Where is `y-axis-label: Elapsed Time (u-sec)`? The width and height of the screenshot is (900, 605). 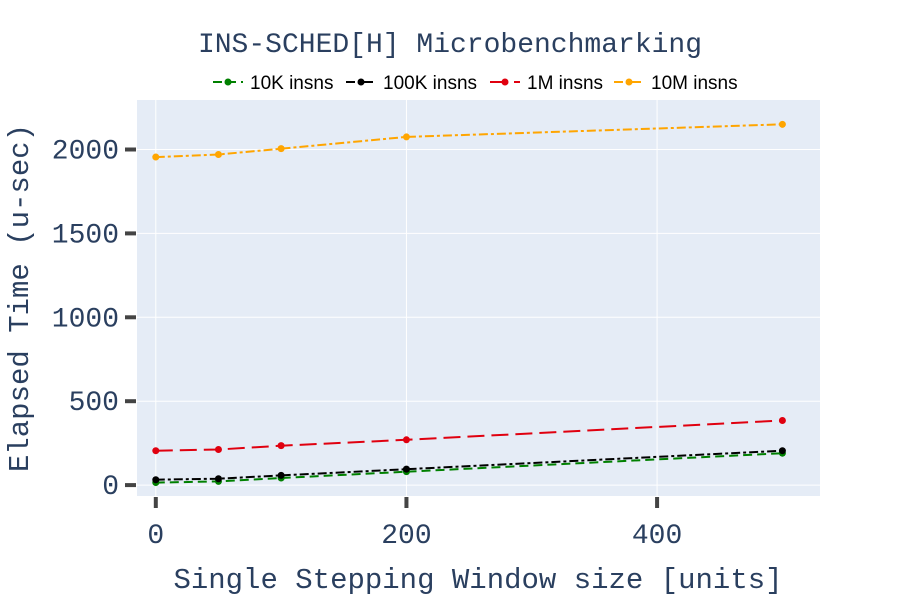 y-axis-label: Elapsed Time (u-sec) is located at coordinates (20, 298).